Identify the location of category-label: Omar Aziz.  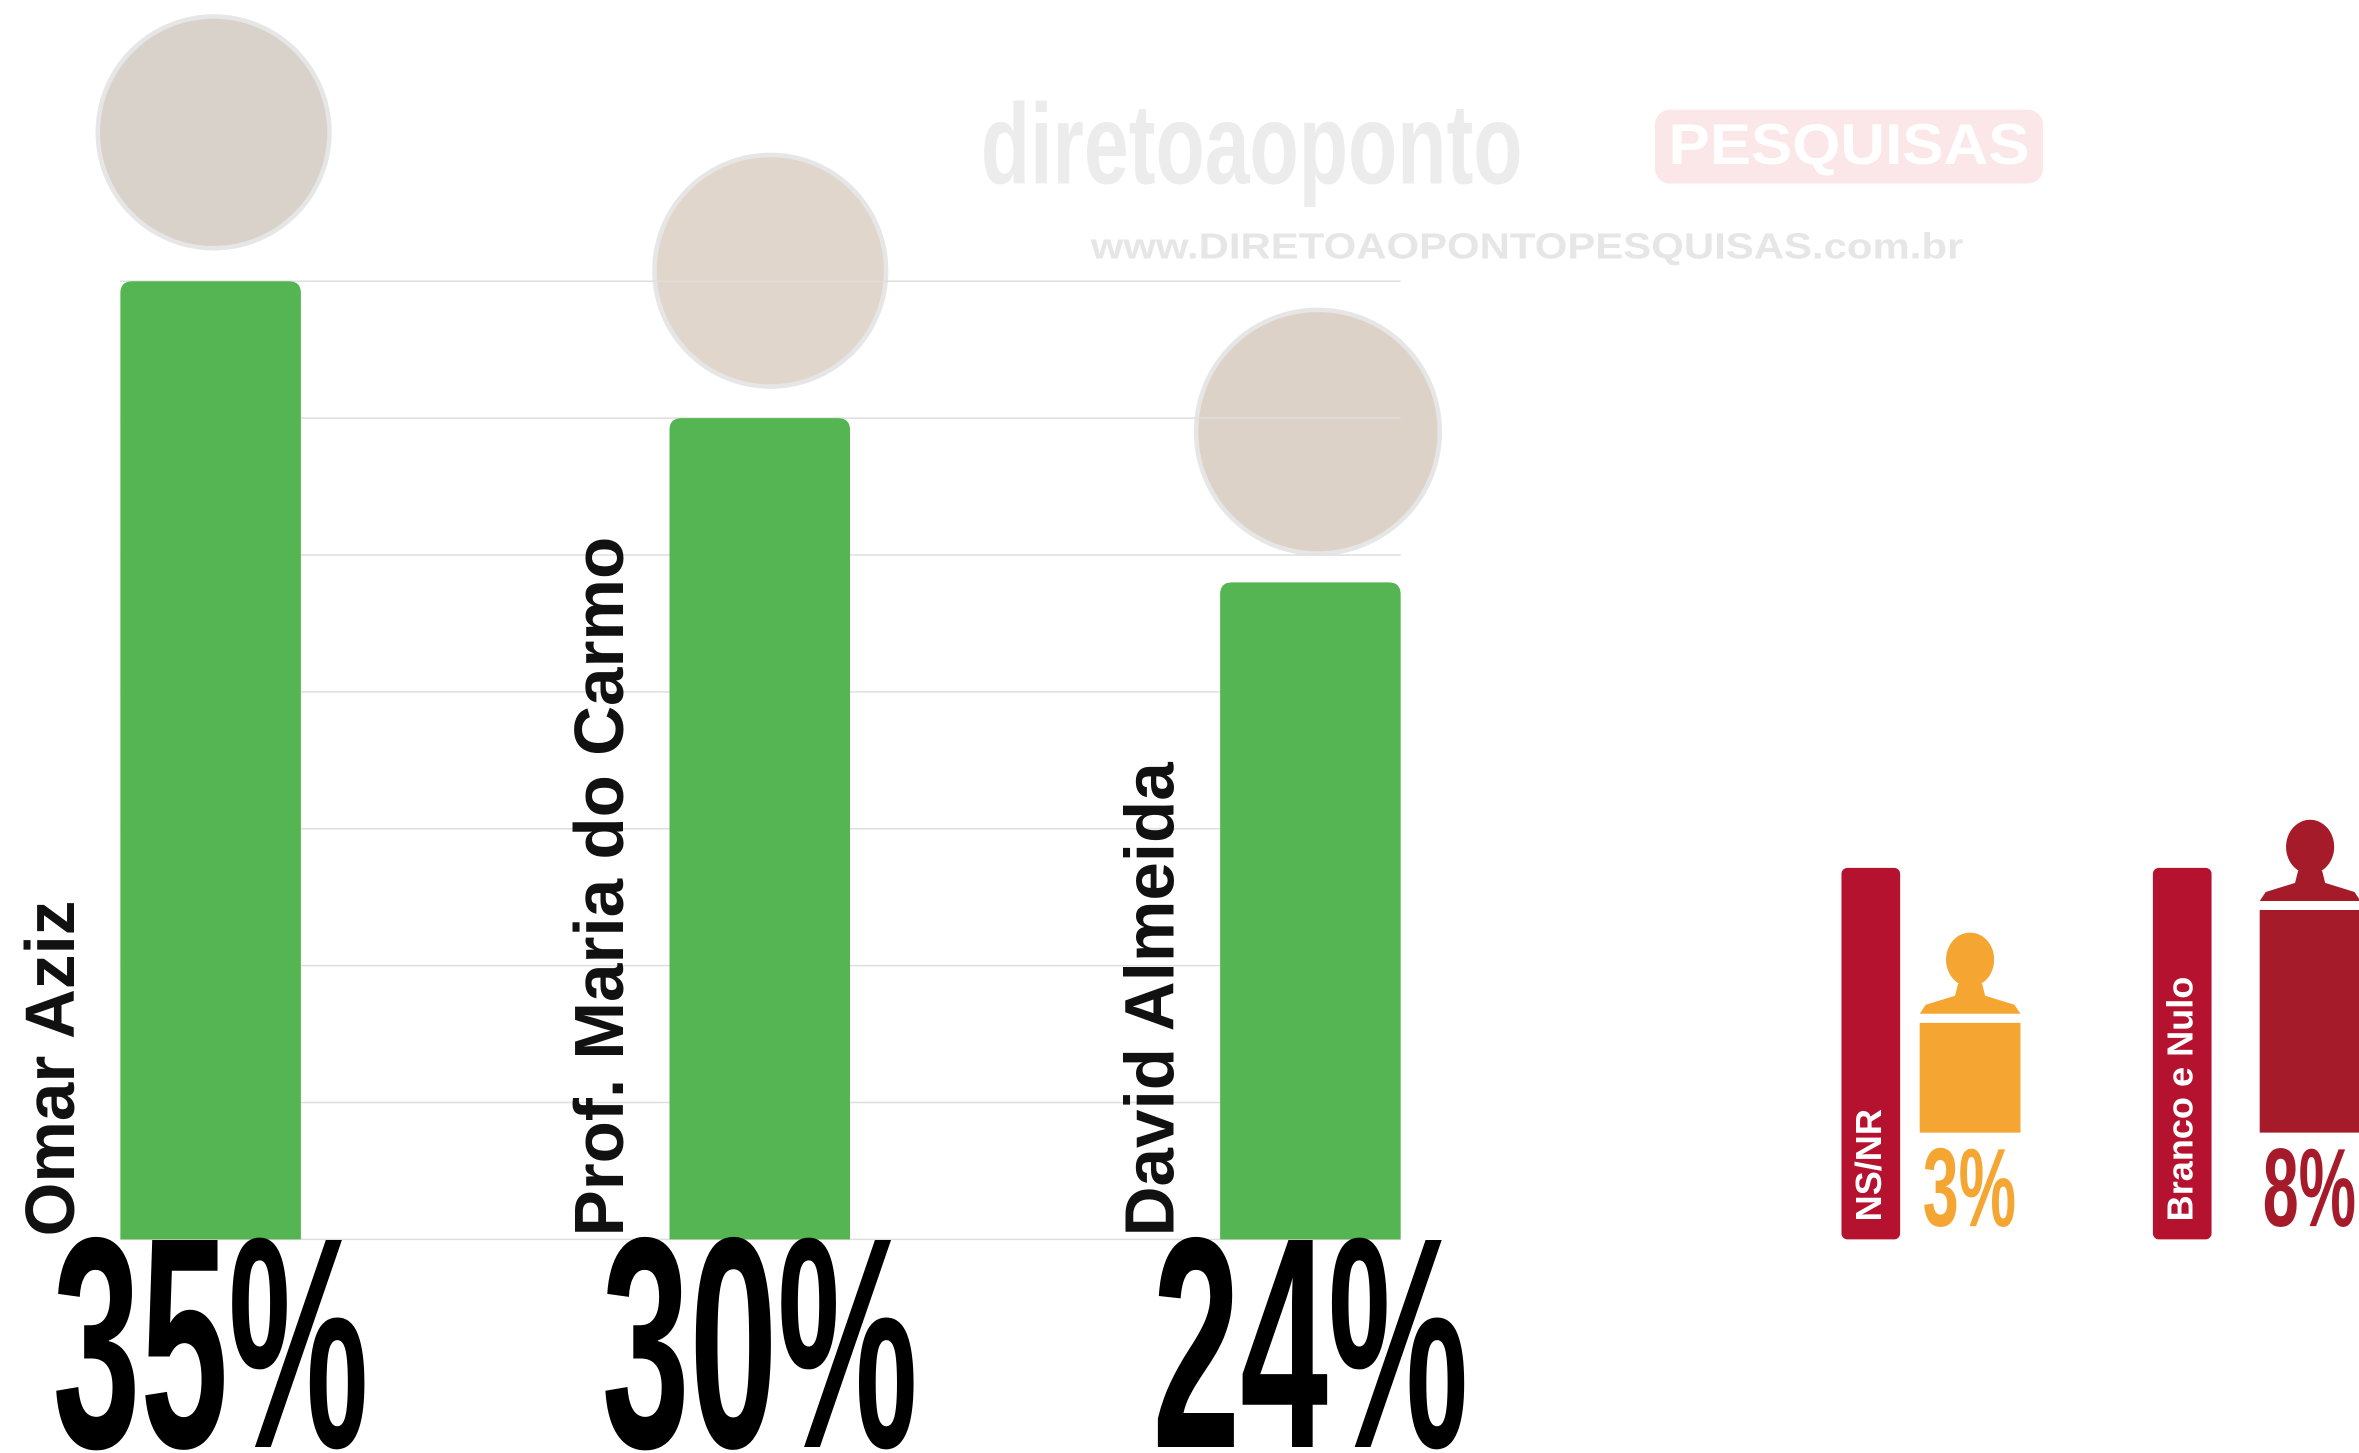
(50, 1069).